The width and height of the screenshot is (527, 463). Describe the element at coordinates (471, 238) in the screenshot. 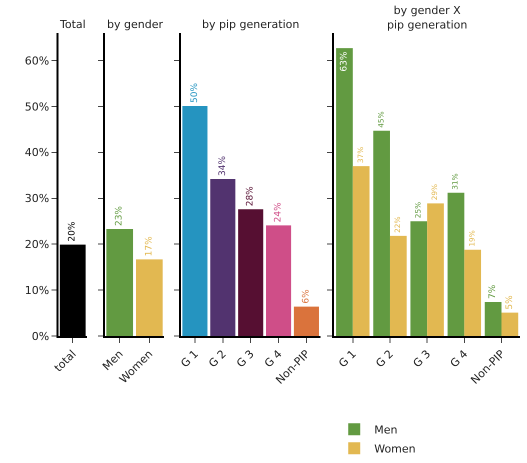

I see `data-label: 19%` at that location.